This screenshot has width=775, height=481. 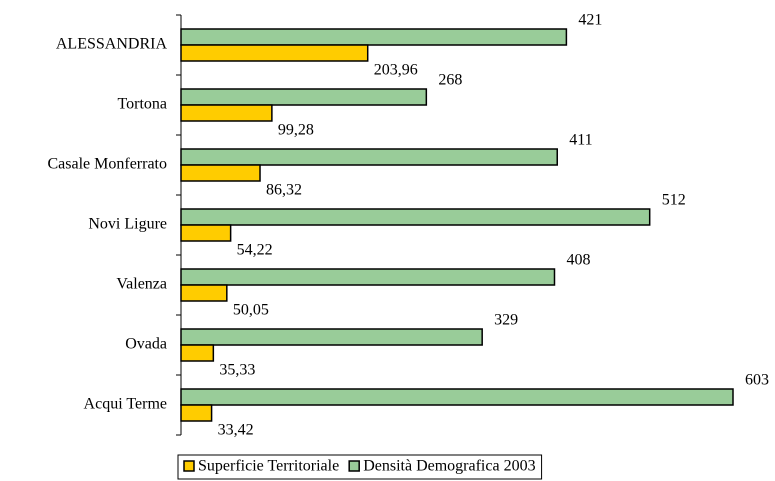 What do you see at coordinates (450, 80) in the screenshot?
I see `value-label: 268` at bounding box center [450, 80].